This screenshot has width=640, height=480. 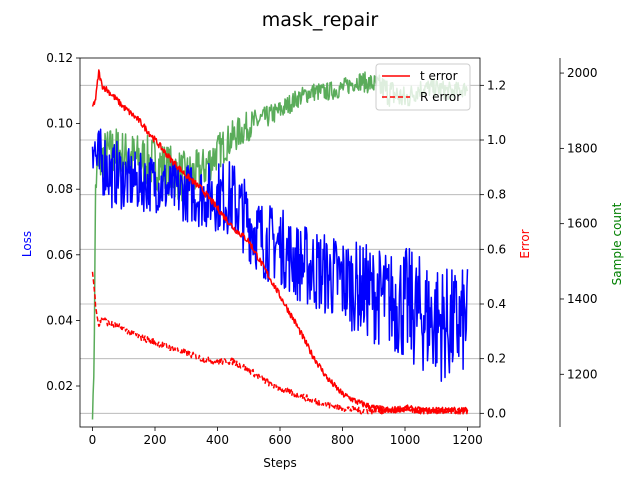 I want to click on loss-tick-label-2: 0.06, so click(x=59, y=255).